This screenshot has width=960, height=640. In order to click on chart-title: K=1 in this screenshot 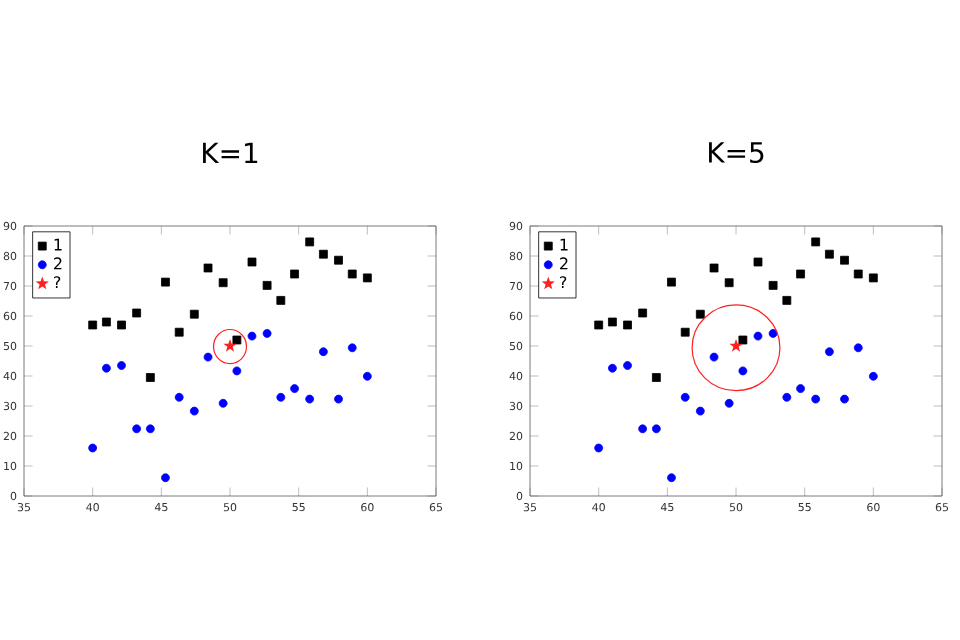, I will do `click(230, 153)`.